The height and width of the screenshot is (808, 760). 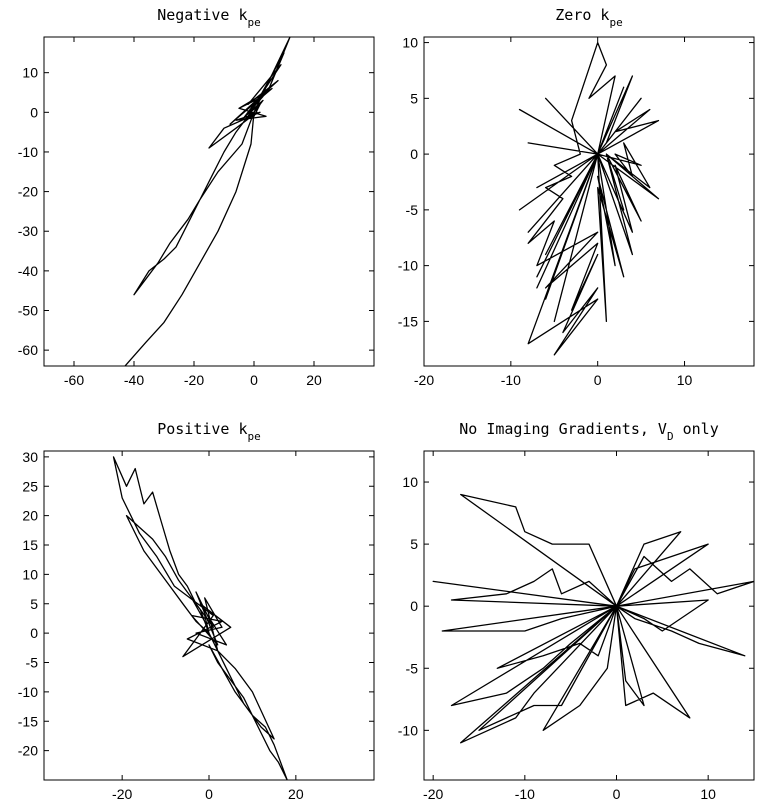 What do you see at coordinates (670, 436) in the screenshot?
I see `chart-title-subscript: D` at bounding box center [670, 436].